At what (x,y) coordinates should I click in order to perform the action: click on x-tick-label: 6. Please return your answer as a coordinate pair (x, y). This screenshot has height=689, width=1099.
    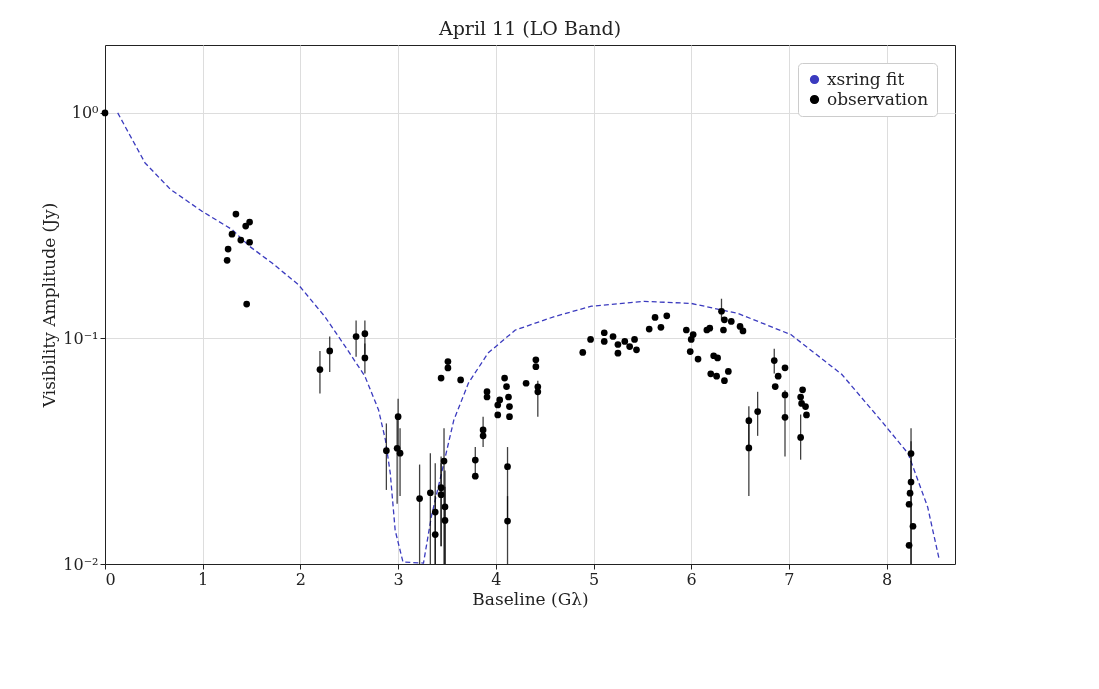
    Looking at the image, I should click on (691, 579).